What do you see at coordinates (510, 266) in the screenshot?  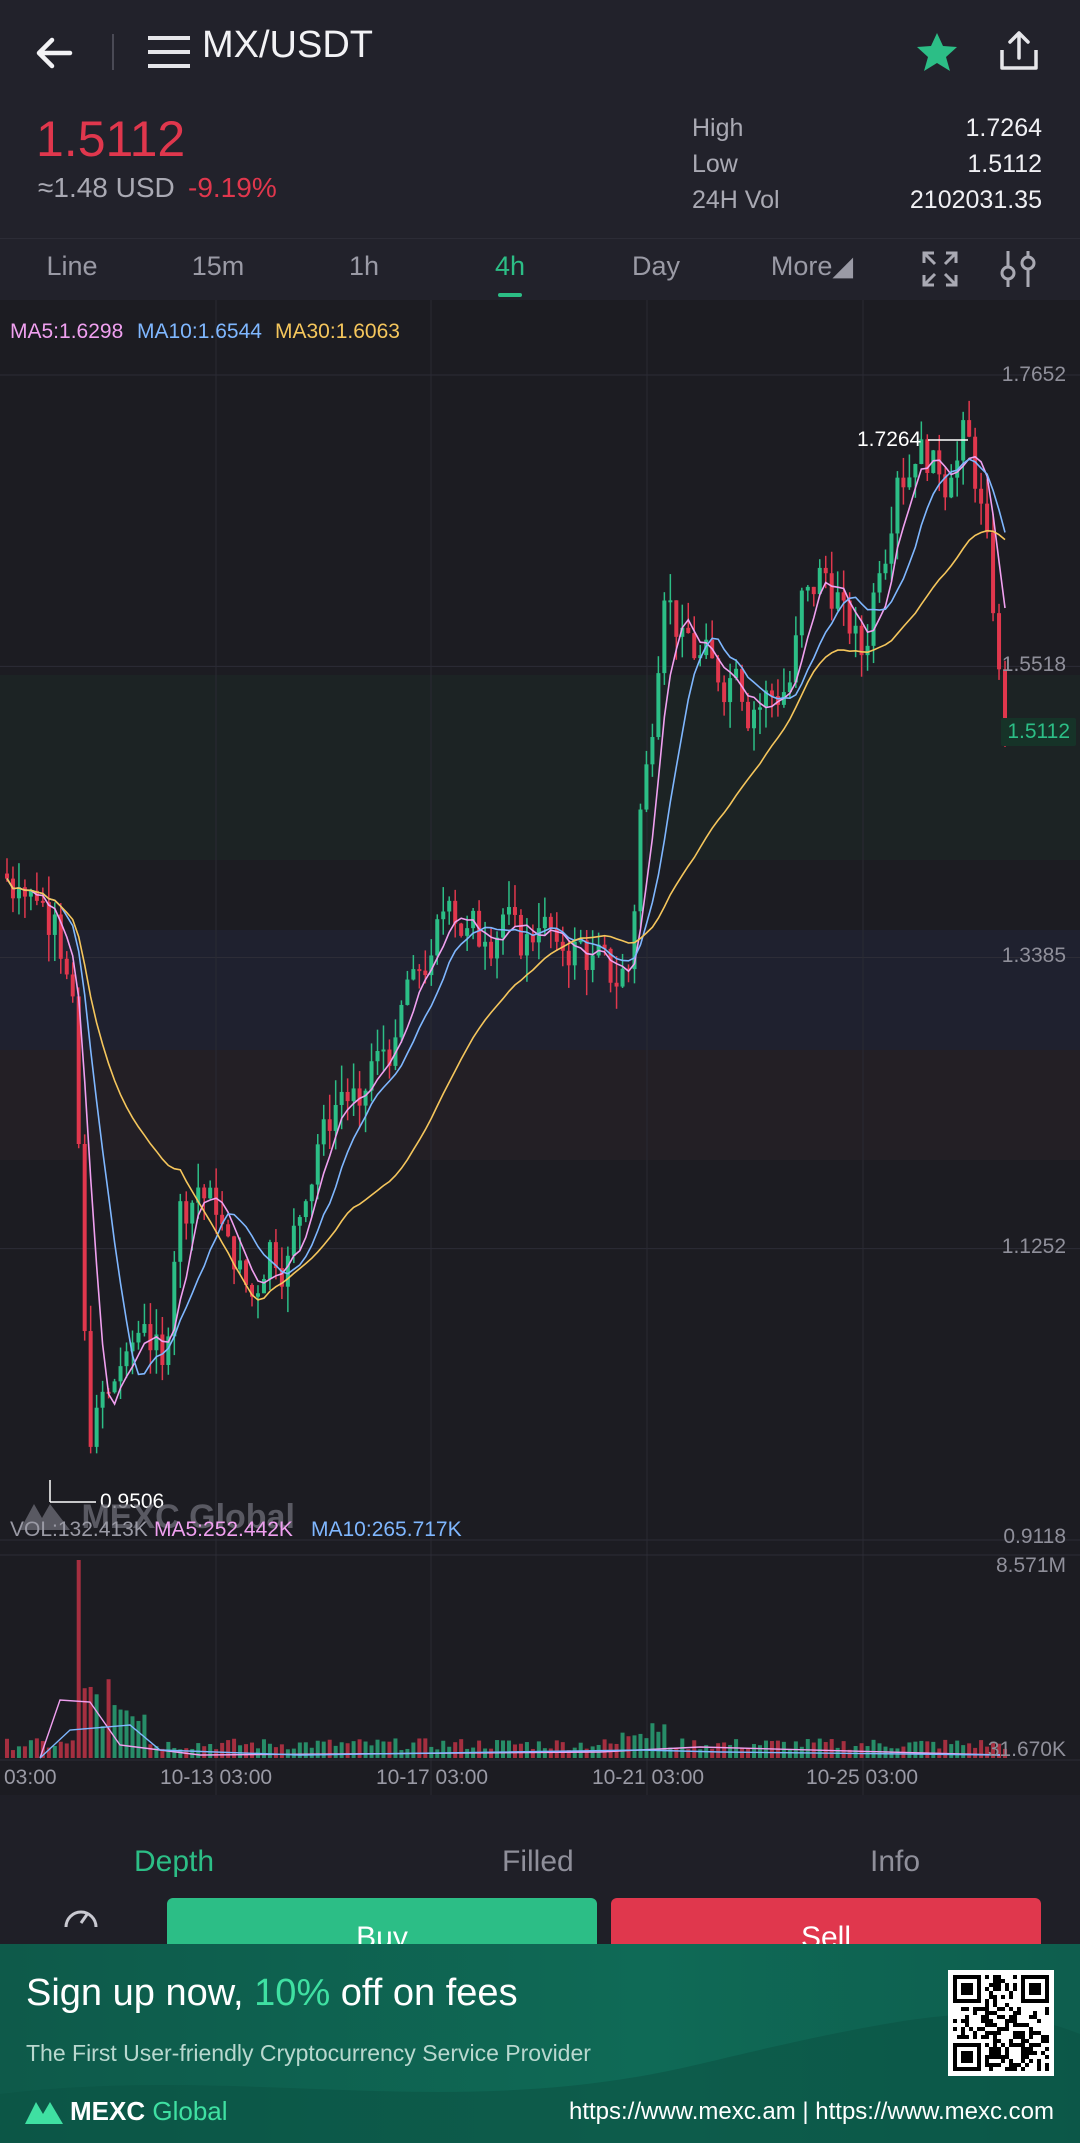 I see `tab-4h: 4h` at bounding box center [510, 266].